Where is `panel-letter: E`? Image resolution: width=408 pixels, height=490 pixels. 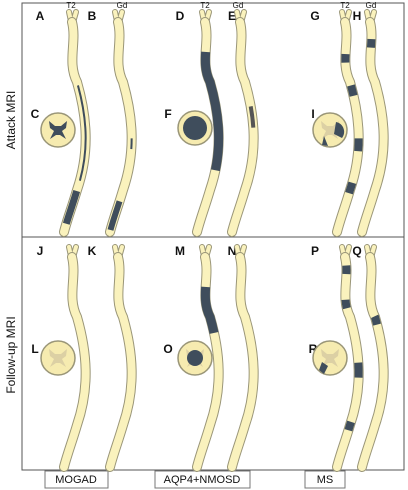 panel-letter: E is located at coordinates (232, 16).